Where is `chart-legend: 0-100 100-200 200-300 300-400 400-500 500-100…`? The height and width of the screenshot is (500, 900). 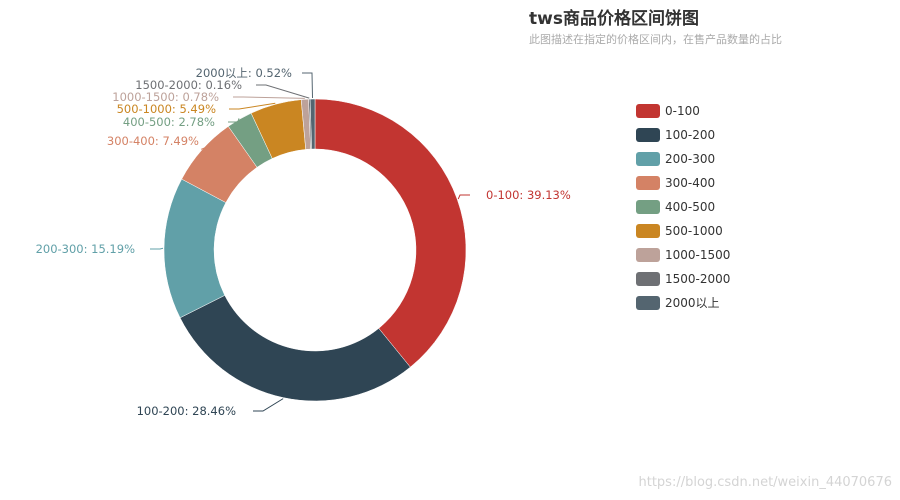
chart-legend: 0-100 100-200 200-300 300-400 400-500 500-100… is located at coordinates (683, 207).